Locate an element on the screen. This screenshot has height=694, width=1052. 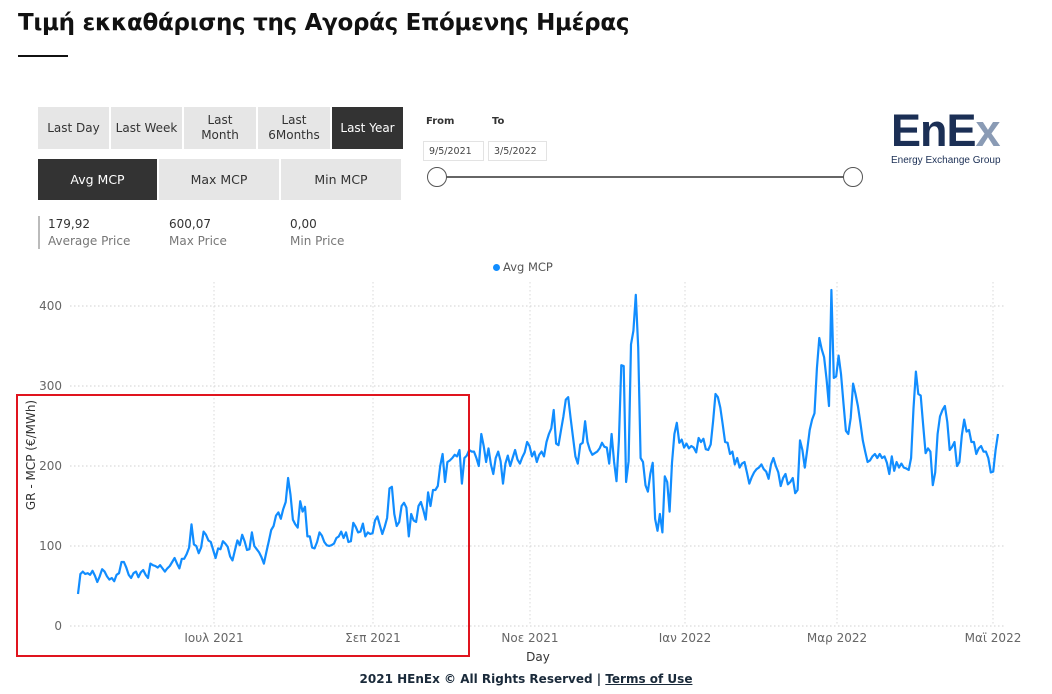
stat-max: 600,07 Max Price is located at coordinates (221, 232).